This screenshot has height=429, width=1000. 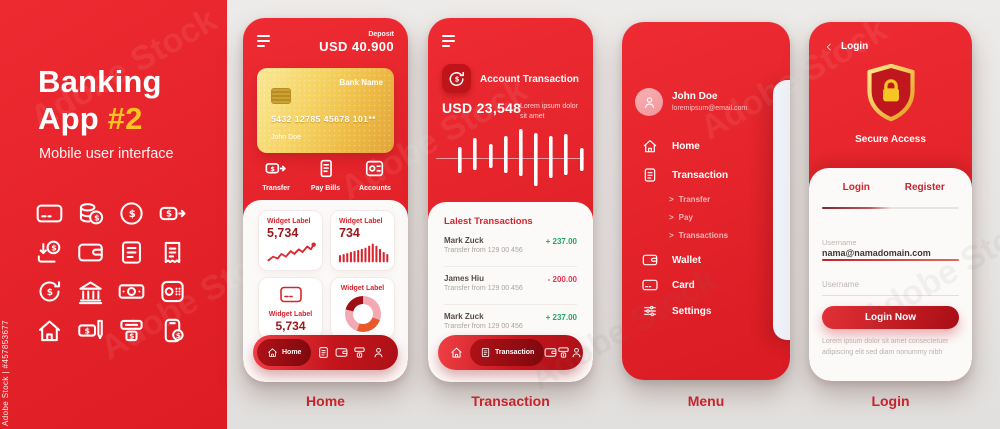 I want to click on deposit-value: USD 40.900, so click(x=356, y=46).